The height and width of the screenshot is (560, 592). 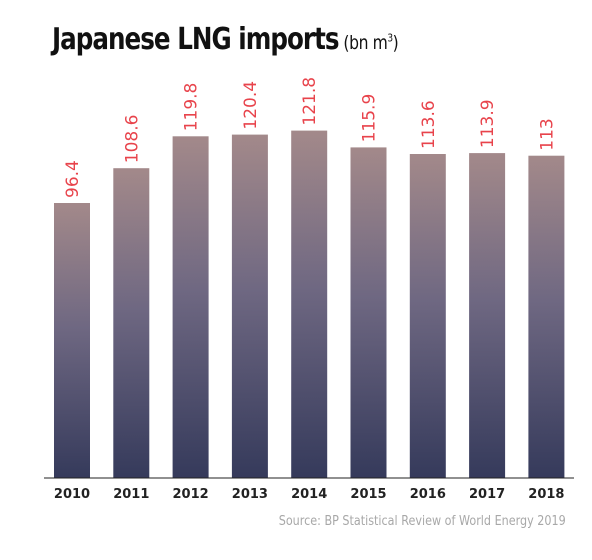 I want to click on value-label: 113.6, so click(x=429, y=124).